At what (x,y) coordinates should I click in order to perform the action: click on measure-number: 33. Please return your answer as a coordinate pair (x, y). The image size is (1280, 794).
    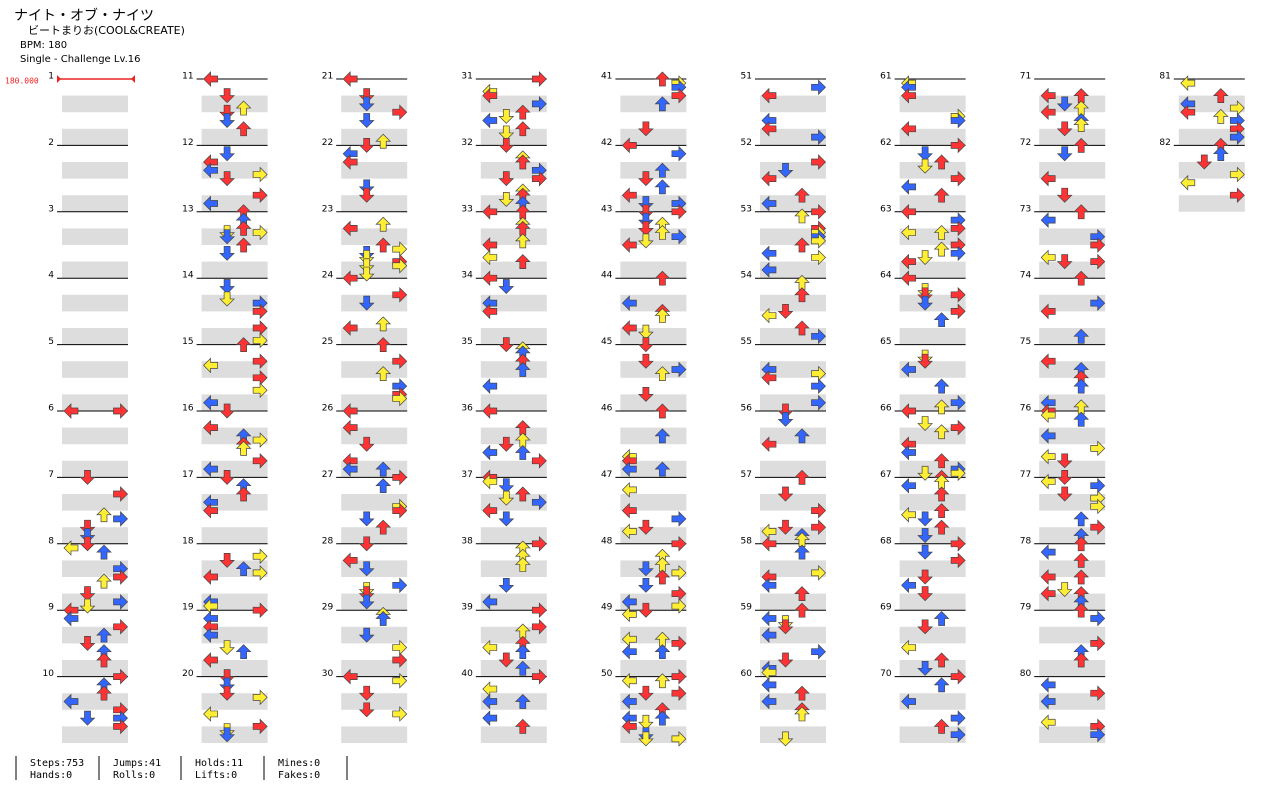
    Looking at the image, I should click on (466, 209).